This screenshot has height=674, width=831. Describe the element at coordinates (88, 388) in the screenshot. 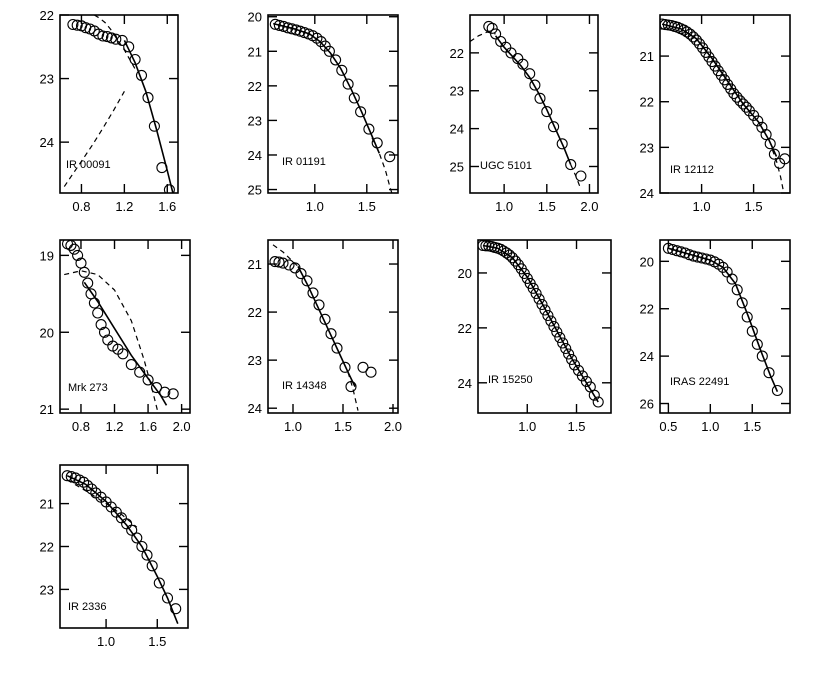

I see `panel-label: Mrk 273` at that location.